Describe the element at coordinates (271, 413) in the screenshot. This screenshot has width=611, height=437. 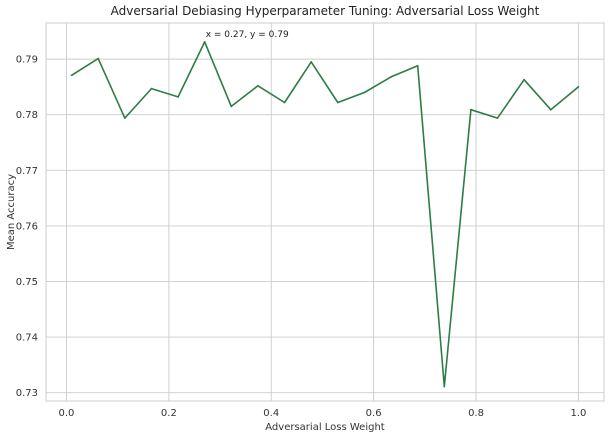
I see `x-tick-label: 0.4` at that location.